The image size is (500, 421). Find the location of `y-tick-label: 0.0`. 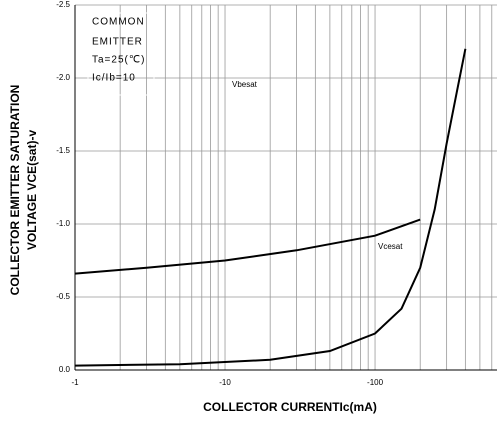

y-tick-label: 0.0 is located at coordinates (65, 369).